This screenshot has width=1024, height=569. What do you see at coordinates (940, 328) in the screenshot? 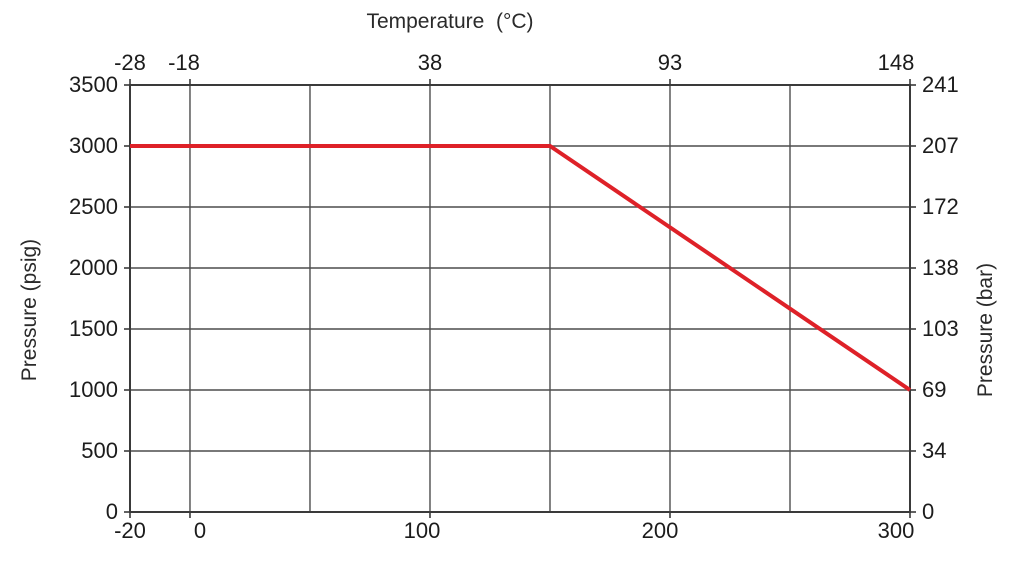
I see `right-tick-label: 103` at bounding box center [940, 328].